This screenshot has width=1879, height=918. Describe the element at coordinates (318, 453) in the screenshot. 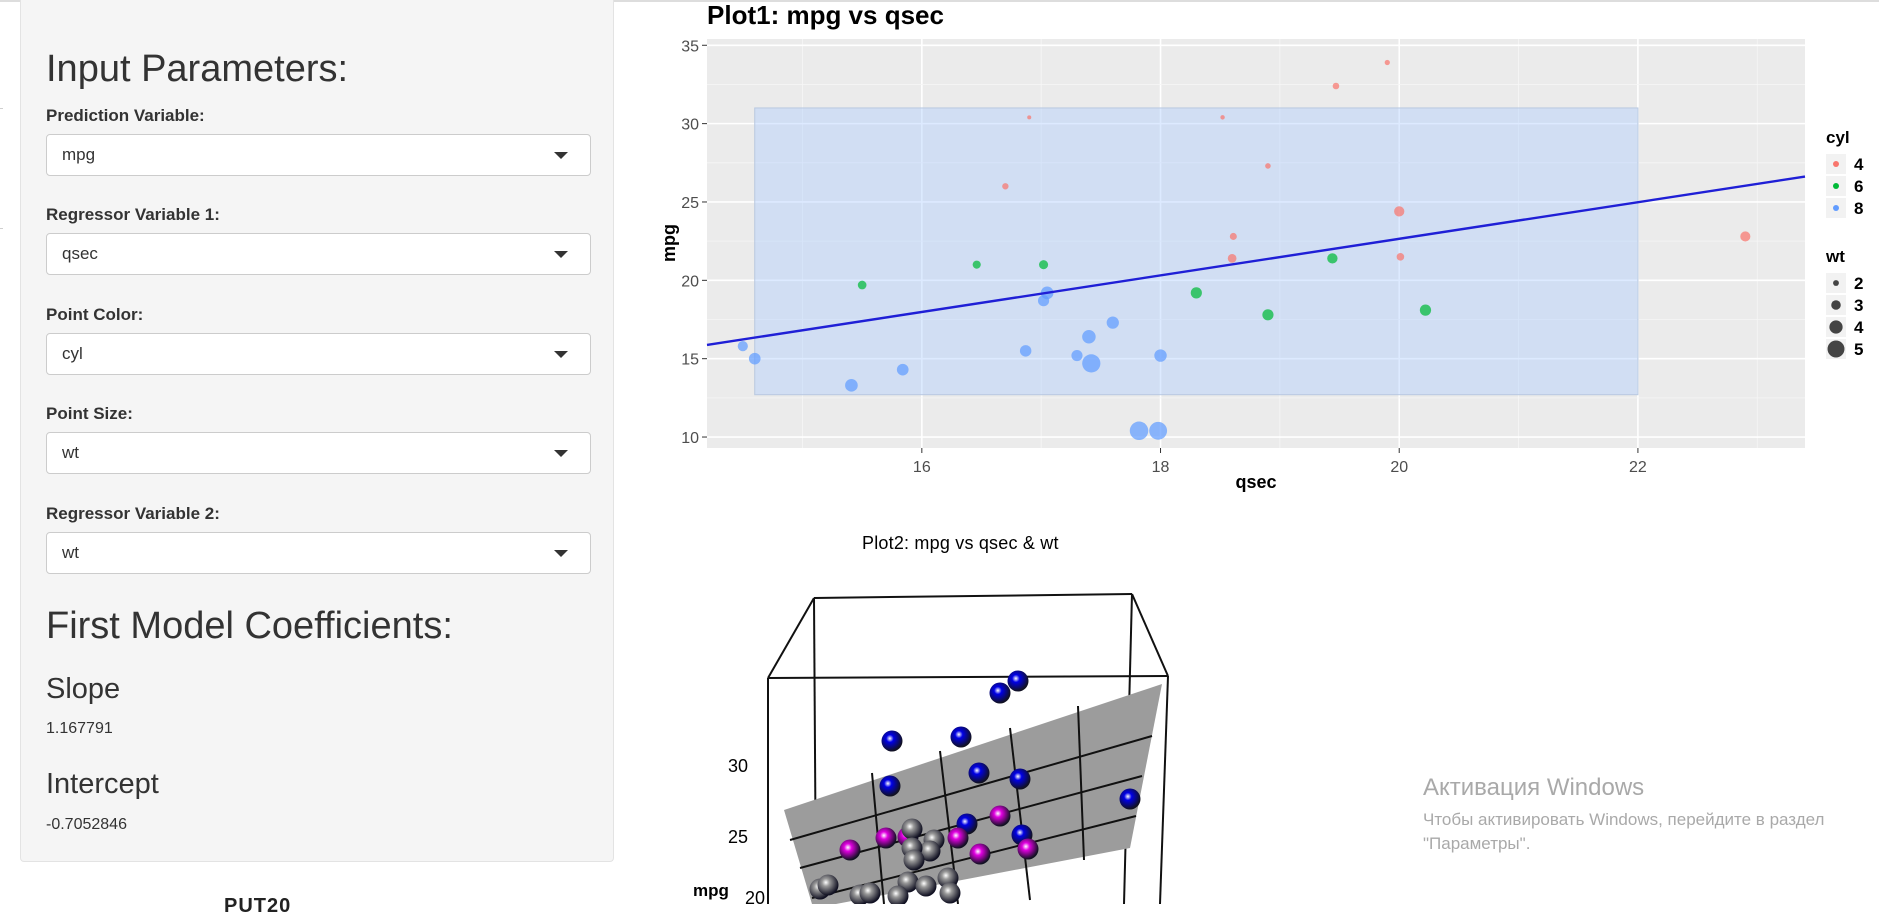

I see `point-size-select: wt` at that location.